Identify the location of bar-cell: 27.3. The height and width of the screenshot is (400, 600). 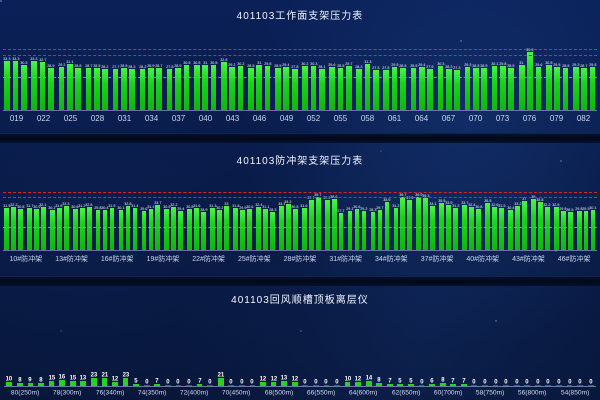
(376, 87).